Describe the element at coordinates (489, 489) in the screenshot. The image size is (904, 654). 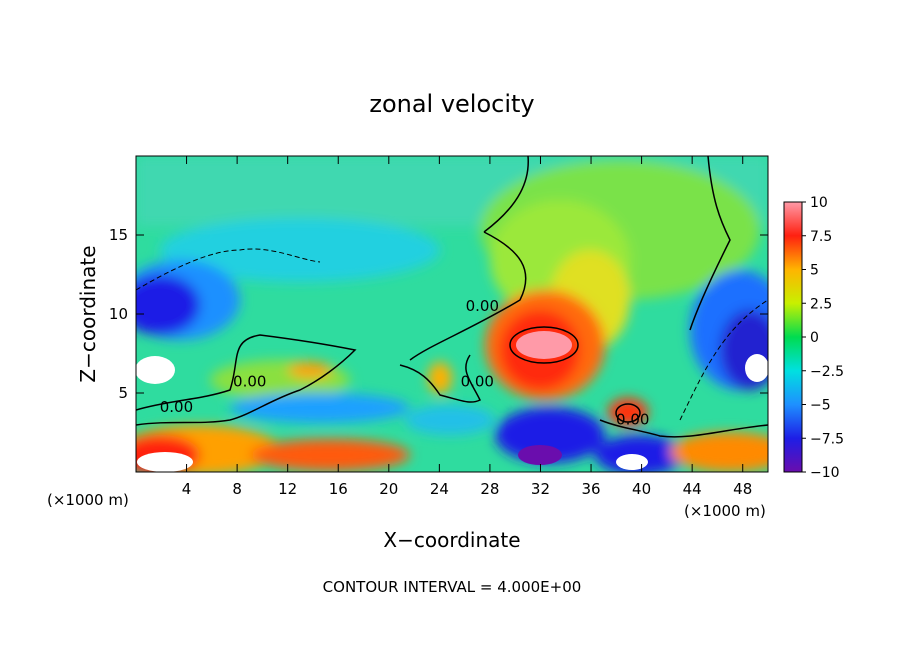
I see `x-tick-label: 28` at that location.